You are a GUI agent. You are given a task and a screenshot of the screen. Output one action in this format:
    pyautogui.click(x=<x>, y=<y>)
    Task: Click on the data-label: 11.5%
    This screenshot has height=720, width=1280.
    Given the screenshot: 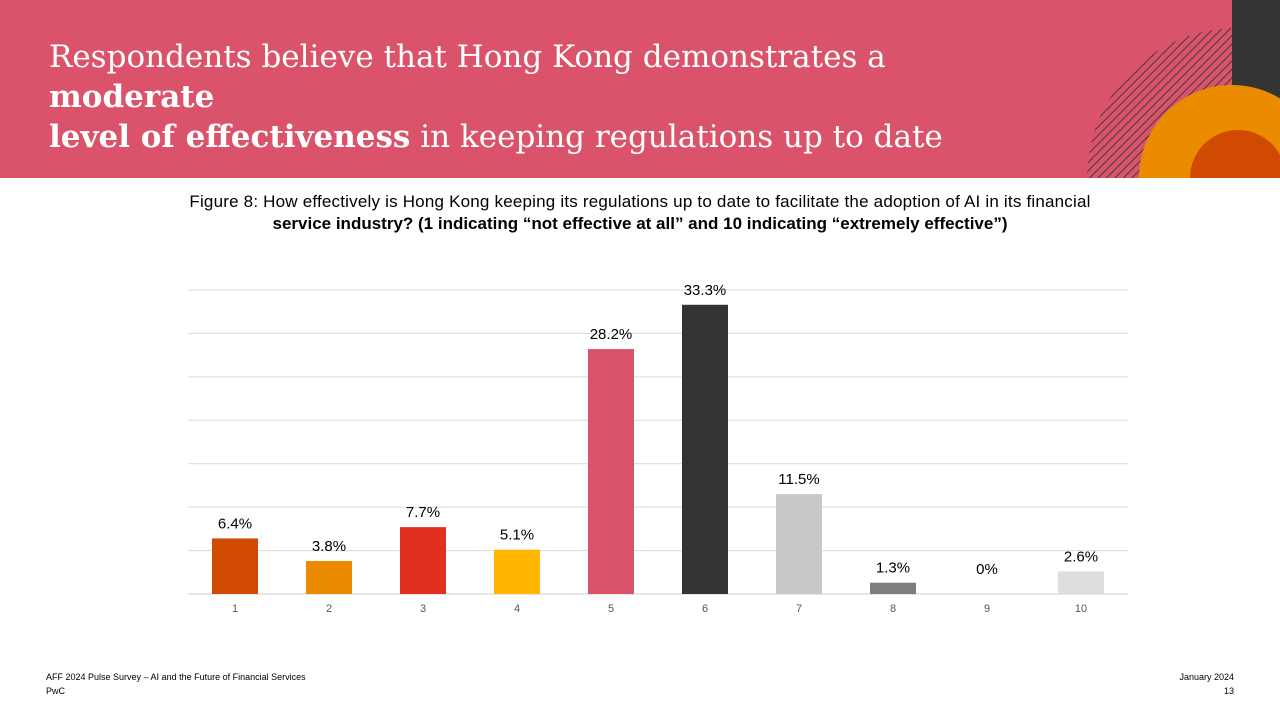 What is the action you would take?
    pyautogui.click(x=798, y=479)
    